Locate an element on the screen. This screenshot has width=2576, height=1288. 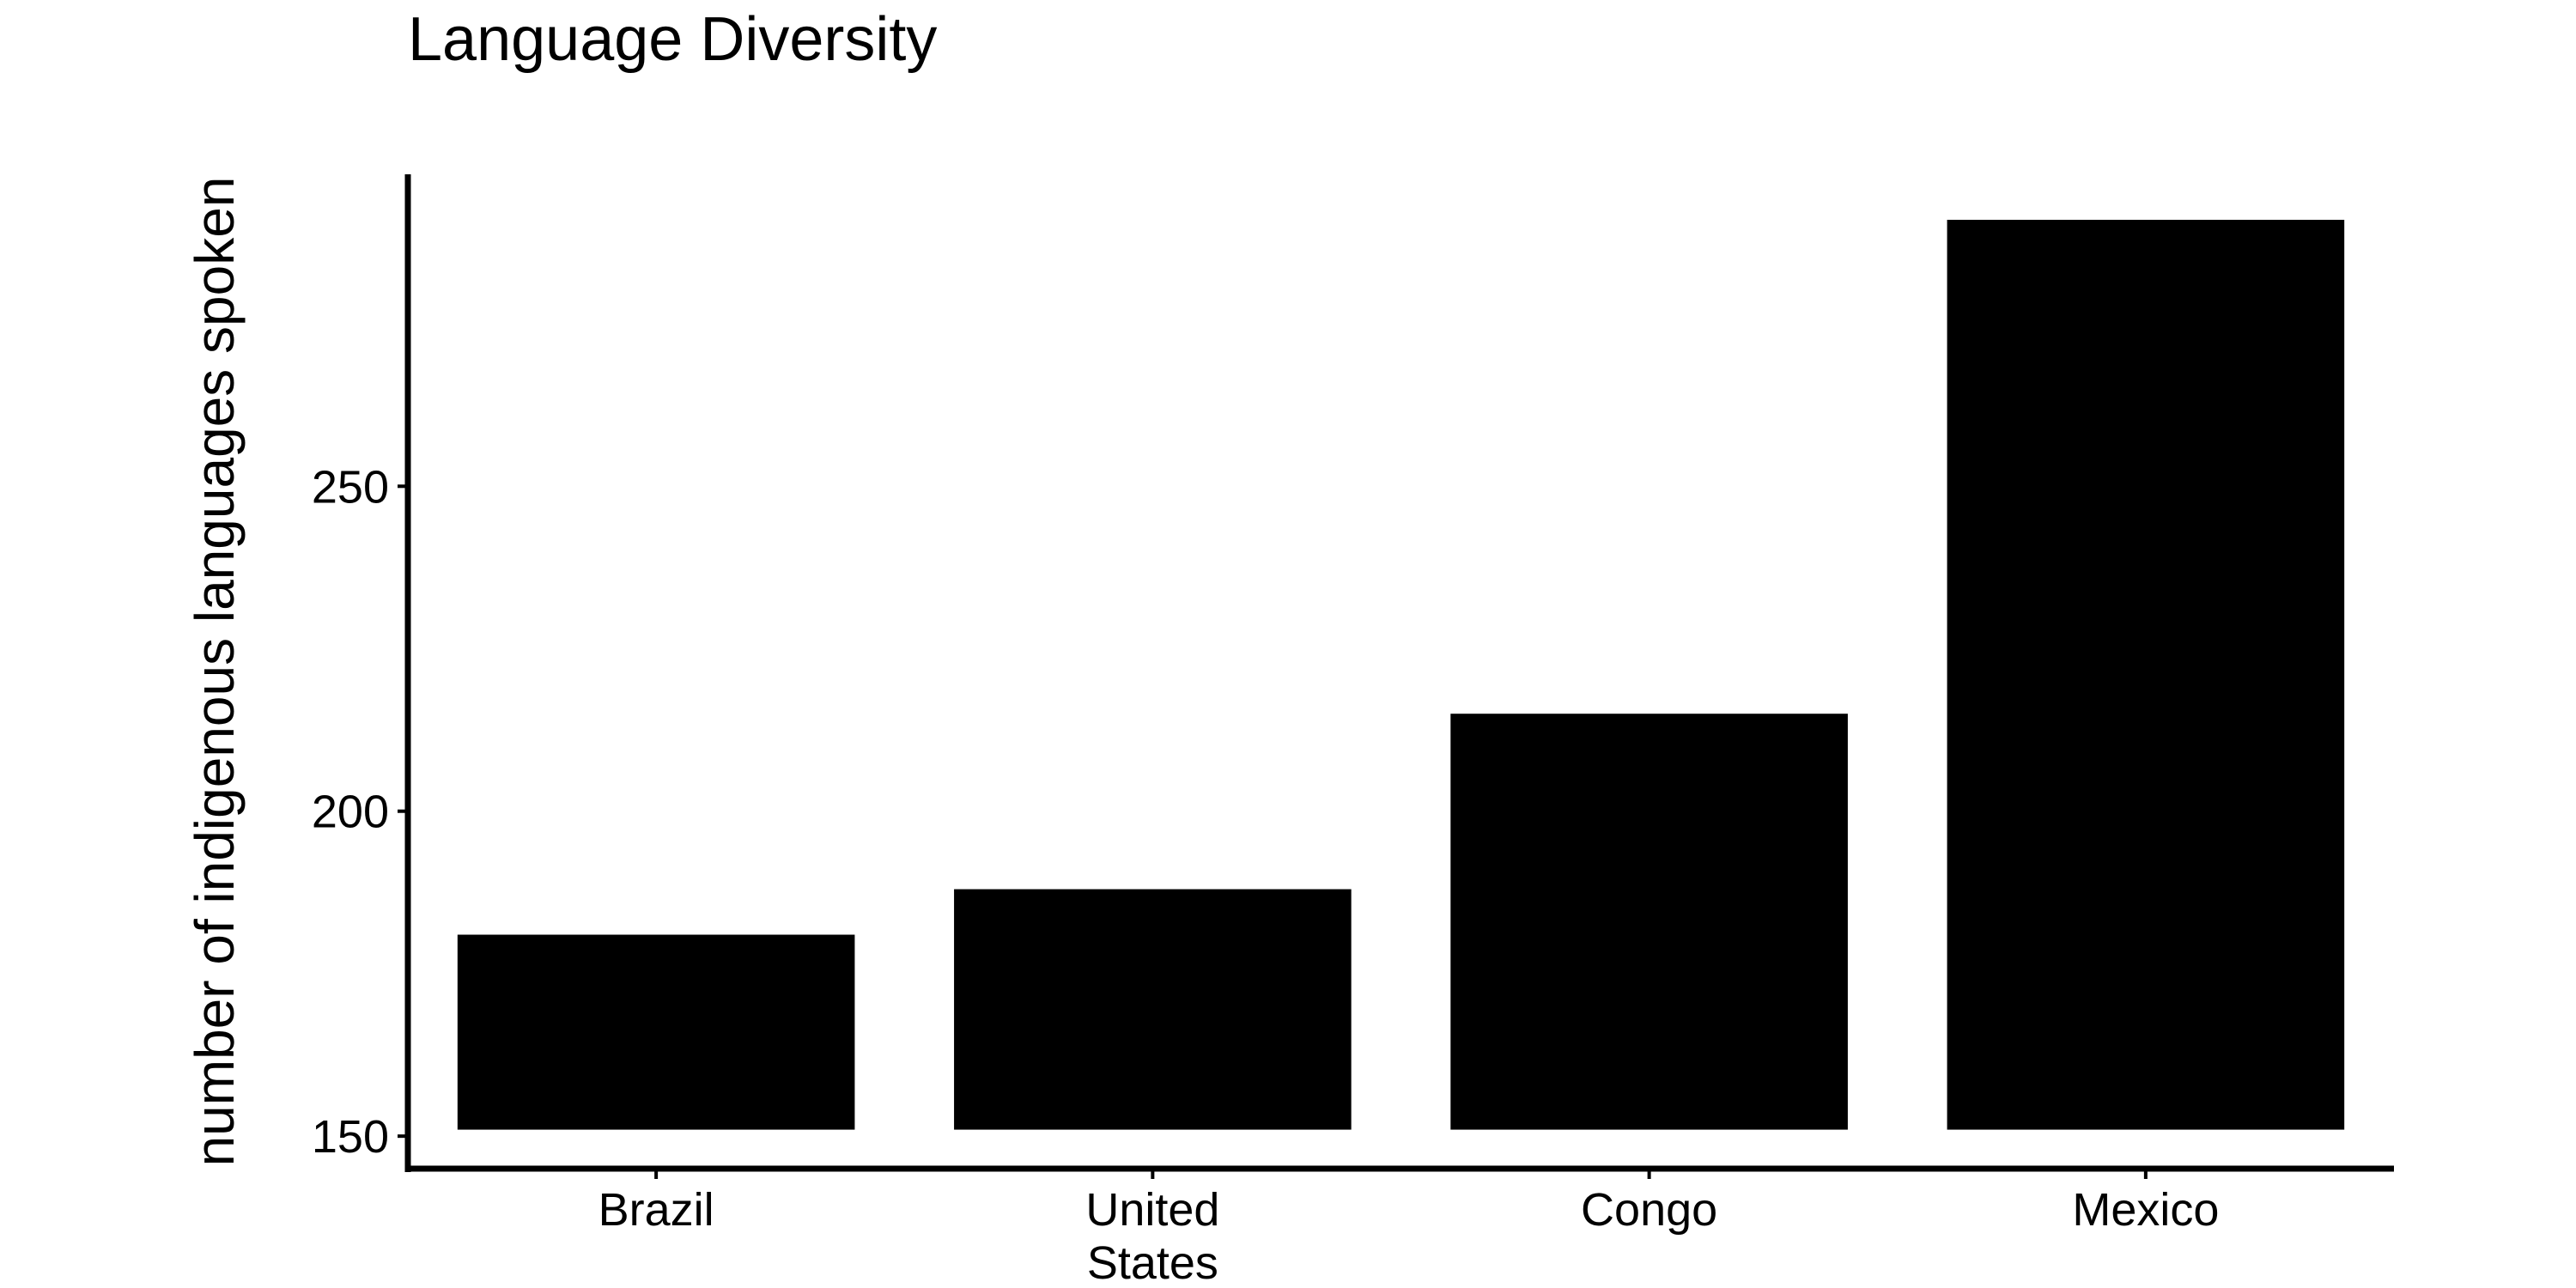
y-axis-ticks: 150 200 250 is located at coordinates (360, 812).